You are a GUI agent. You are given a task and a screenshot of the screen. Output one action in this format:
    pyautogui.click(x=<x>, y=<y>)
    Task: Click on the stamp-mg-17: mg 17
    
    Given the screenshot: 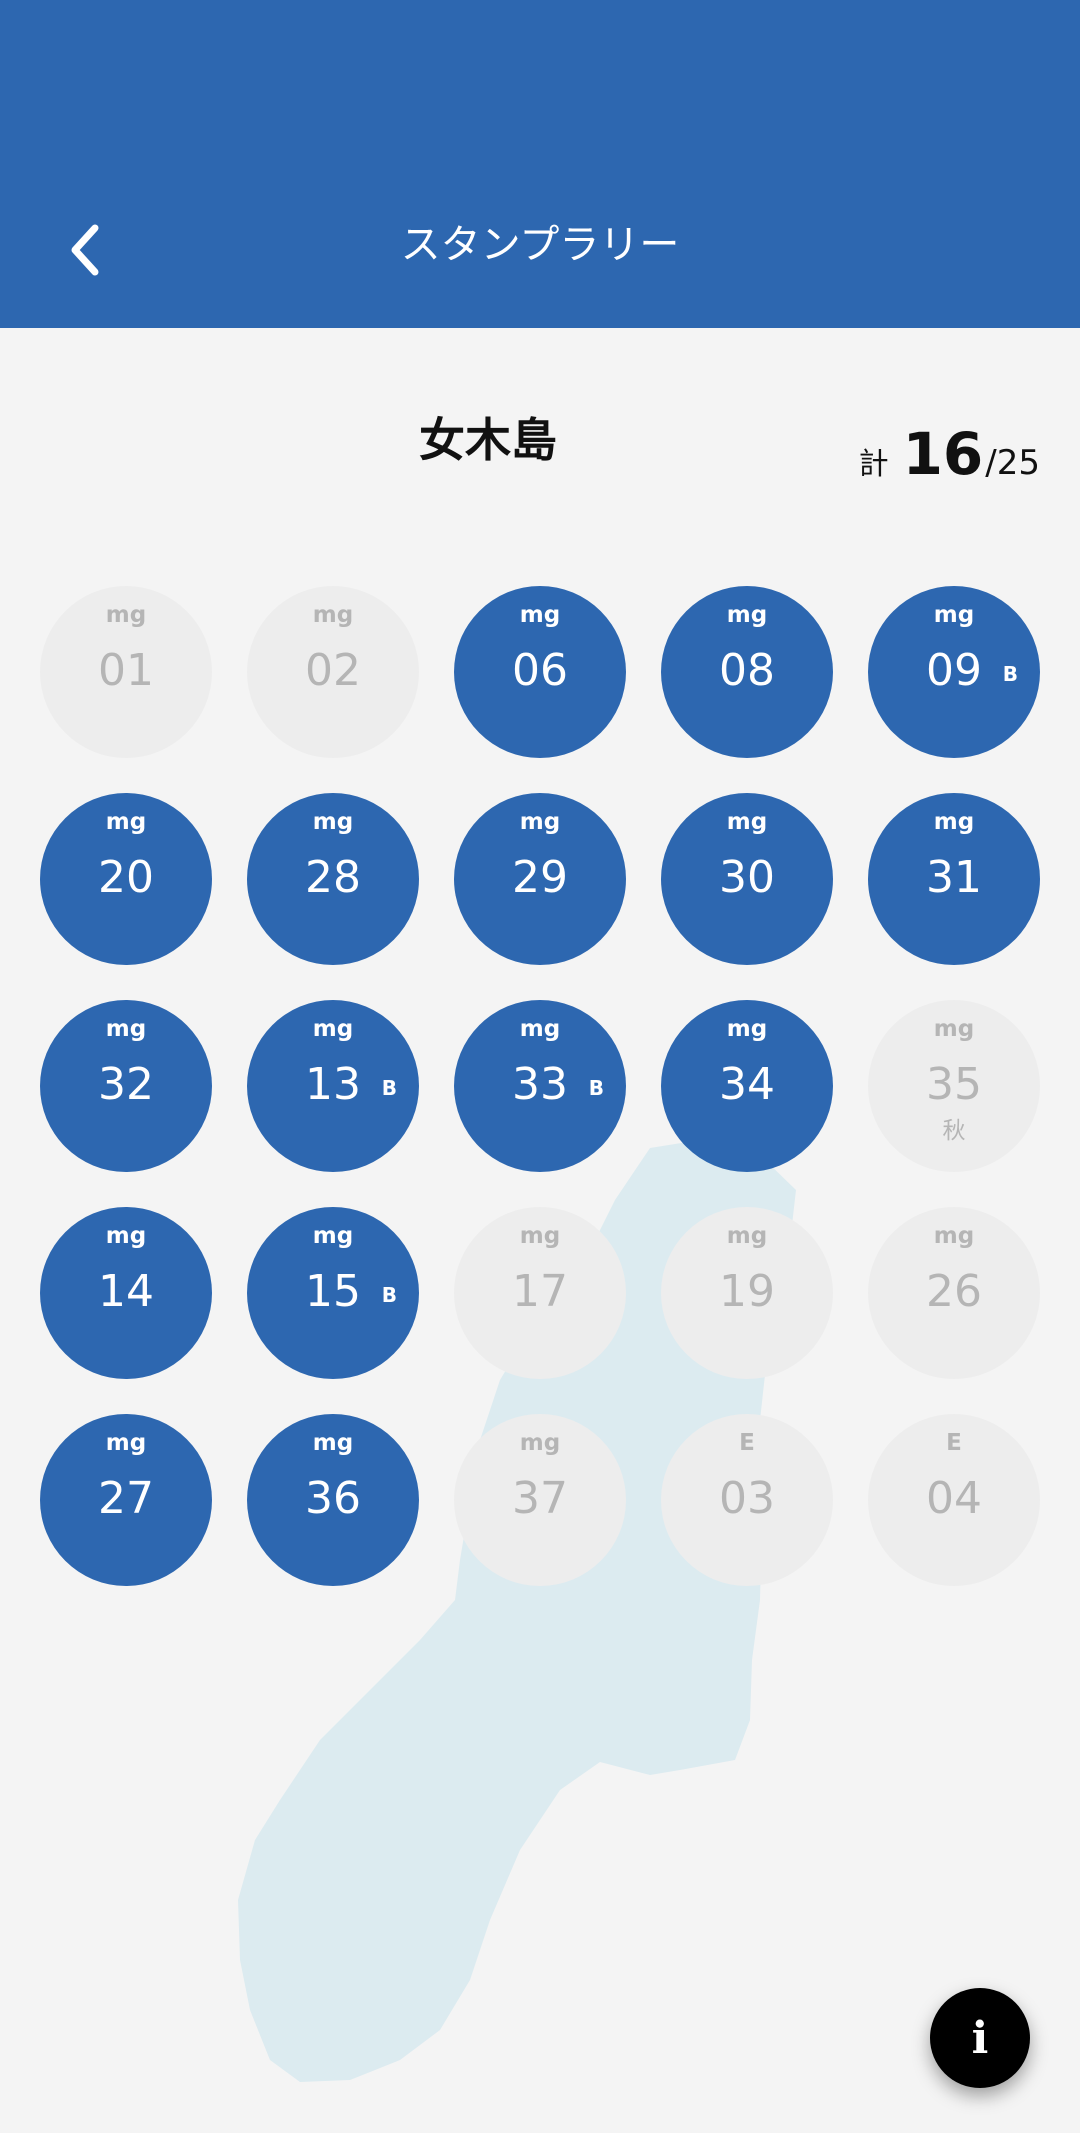 What is the action you would take?
    pyautogui.click(x=540, y=1293)
    